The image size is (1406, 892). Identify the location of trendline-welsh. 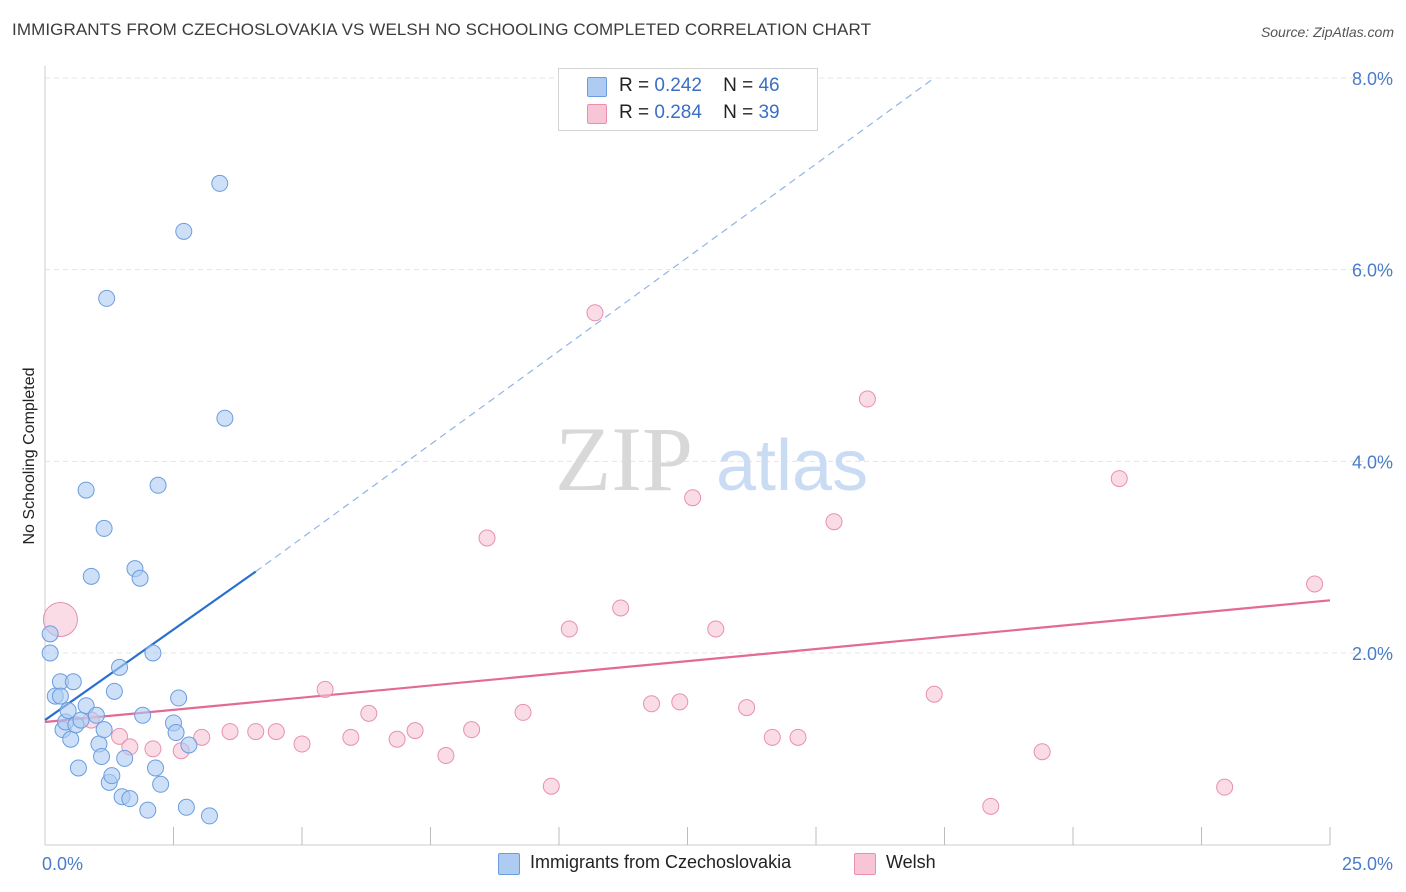
(687, 661).